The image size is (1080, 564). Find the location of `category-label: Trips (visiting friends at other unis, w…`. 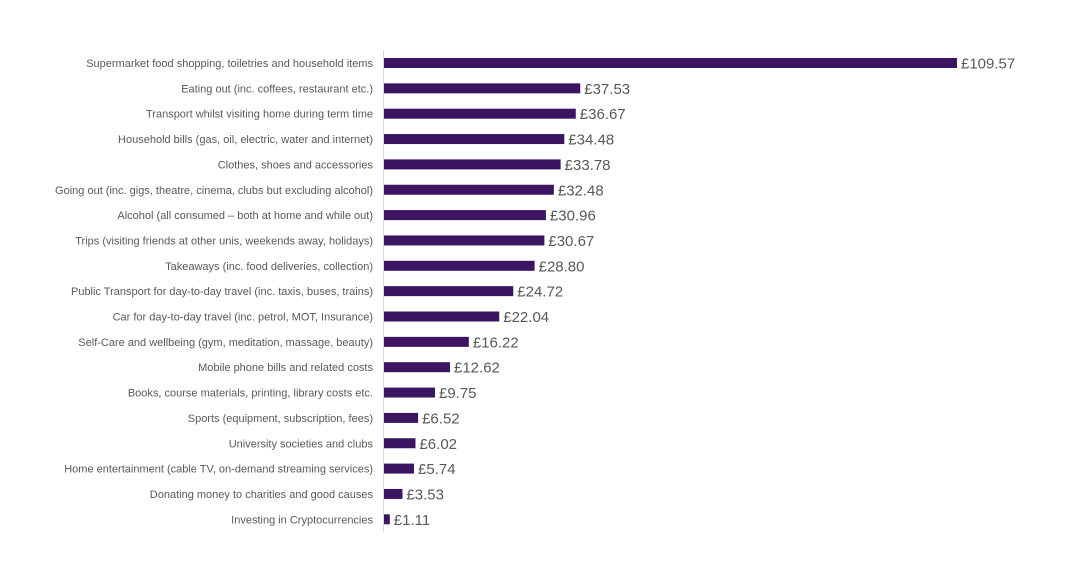

category-label: Trips (visiting friends at other unis, w… is located at coordinates (224, 241).